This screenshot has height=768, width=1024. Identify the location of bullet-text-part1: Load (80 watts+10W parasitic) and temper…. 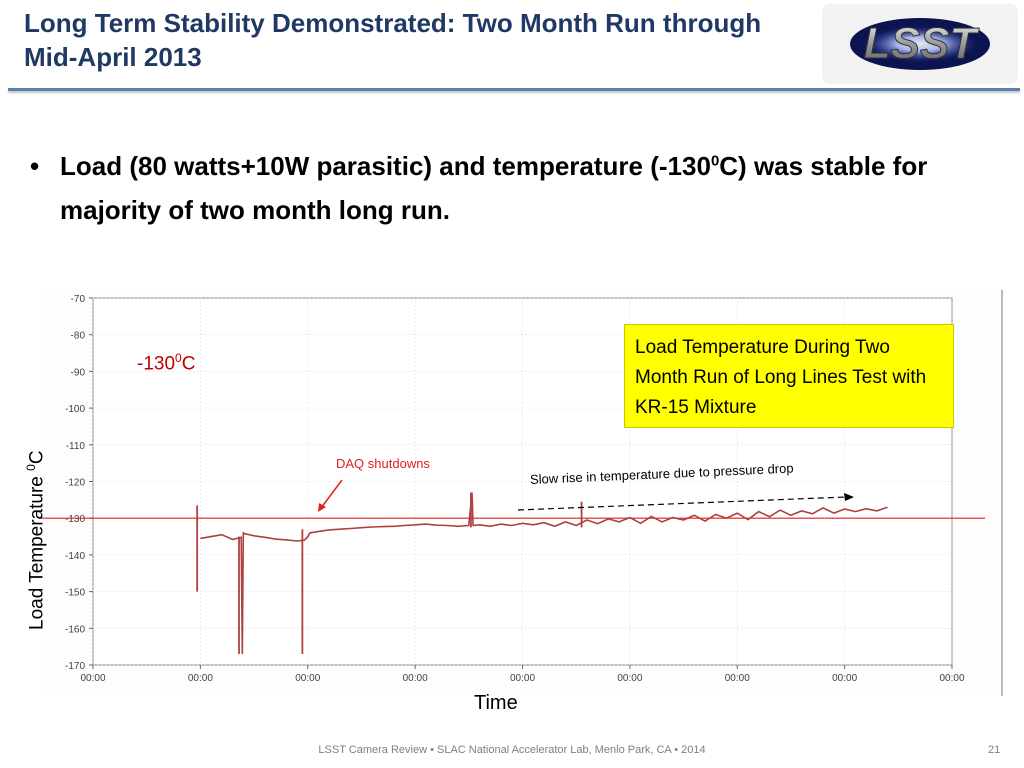
(385, 166).